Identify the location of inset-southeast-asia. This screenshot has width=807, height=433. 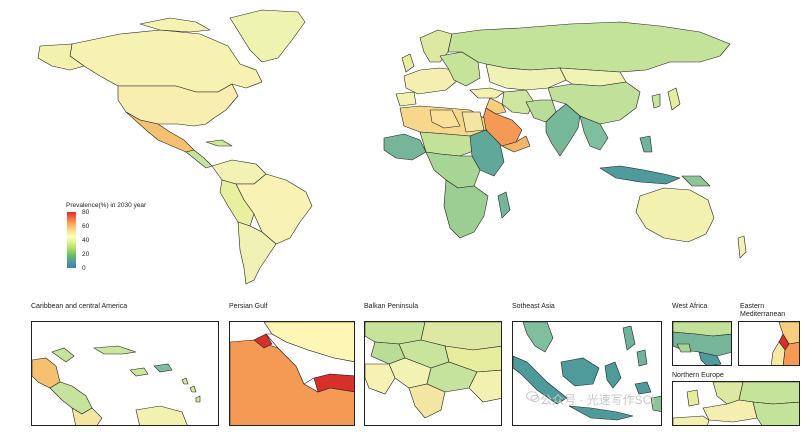
(587, 373).